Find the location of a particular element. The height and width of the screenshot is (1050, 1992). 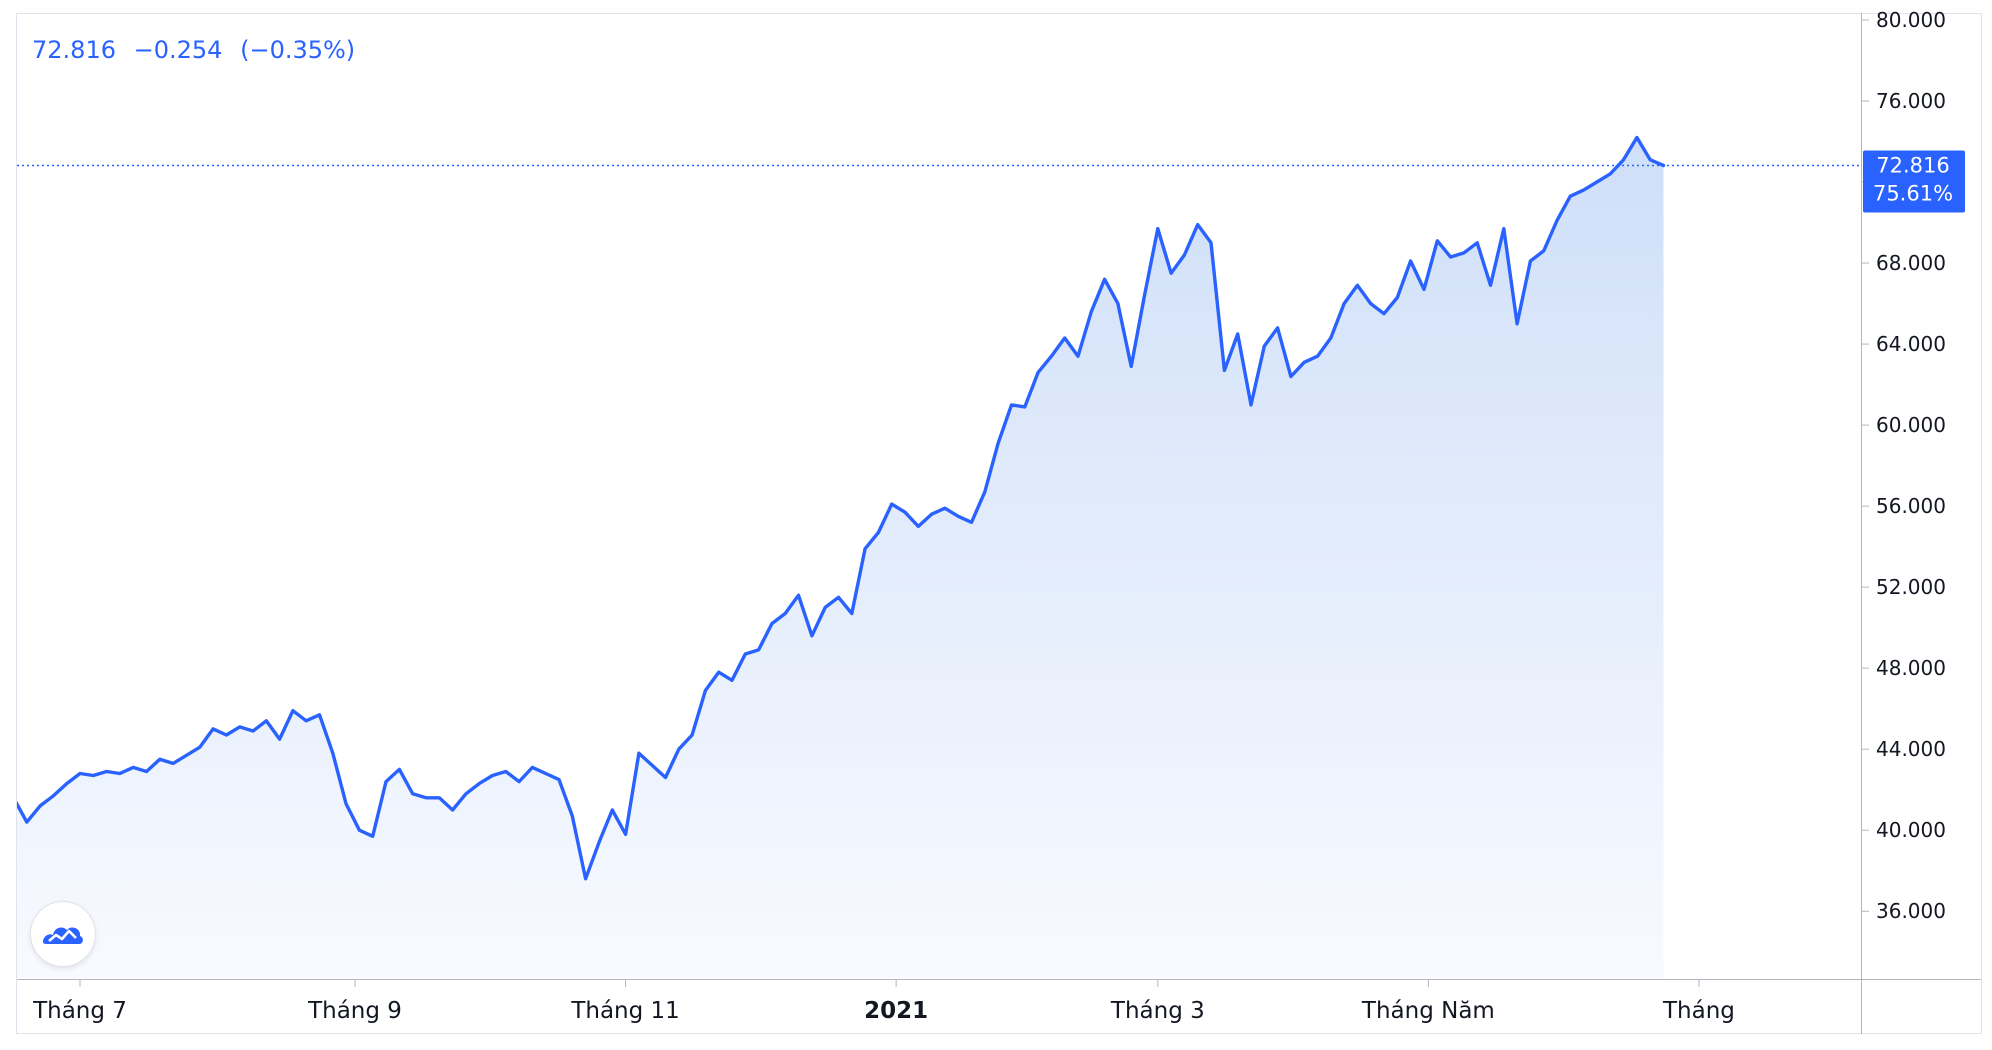

x-axis-tick-label: 2021 is located at coordinates (896, 1011).